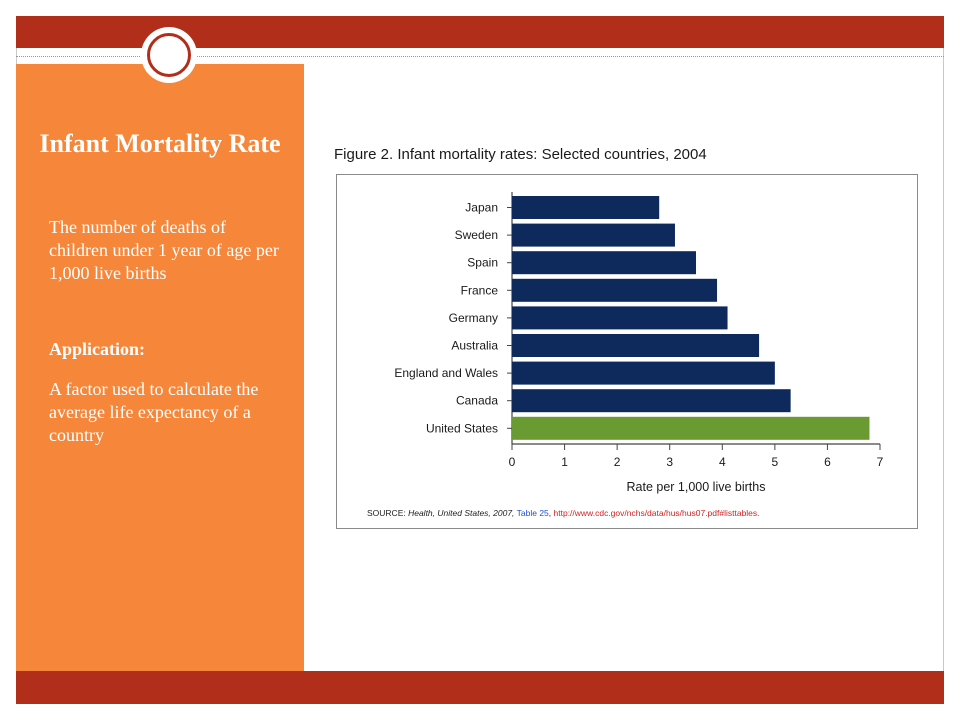 The height and width of the screenshot is (720, 960). I want to click on bar-united-states, so click(691, 428).